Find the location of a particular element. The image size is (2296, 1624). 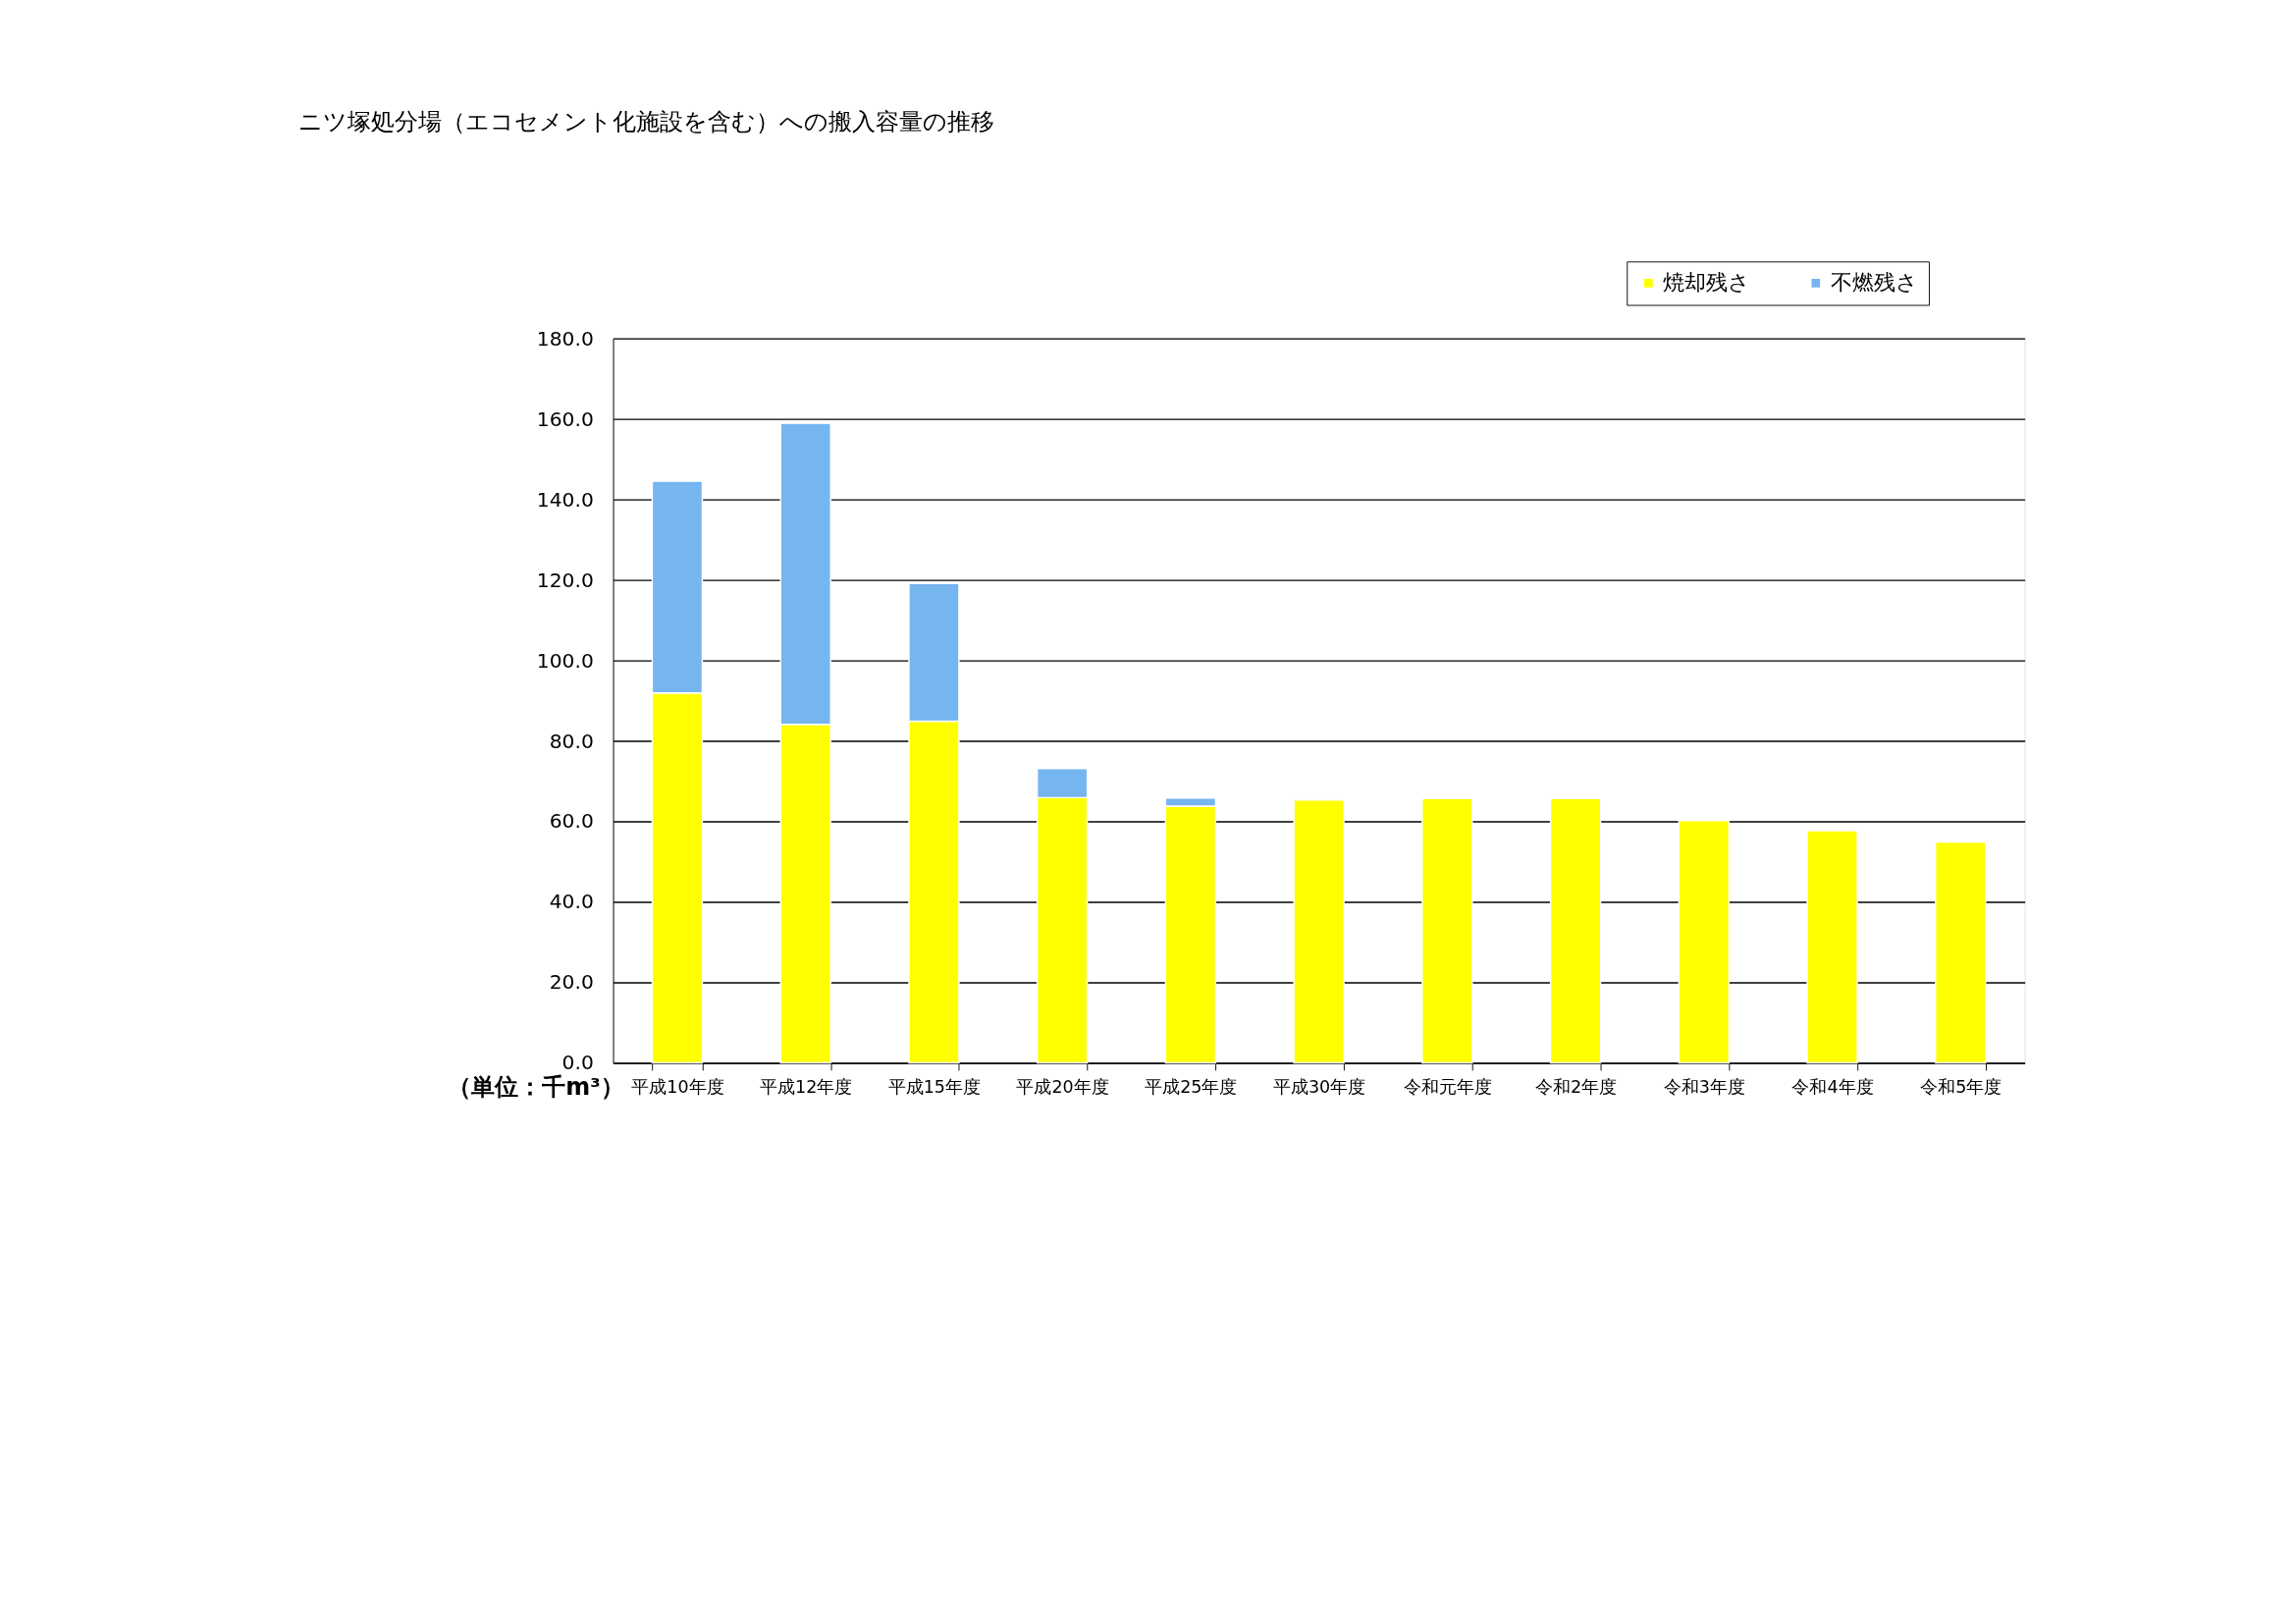

y-tick-label: 40.0 is located at coordinates (571, 902).